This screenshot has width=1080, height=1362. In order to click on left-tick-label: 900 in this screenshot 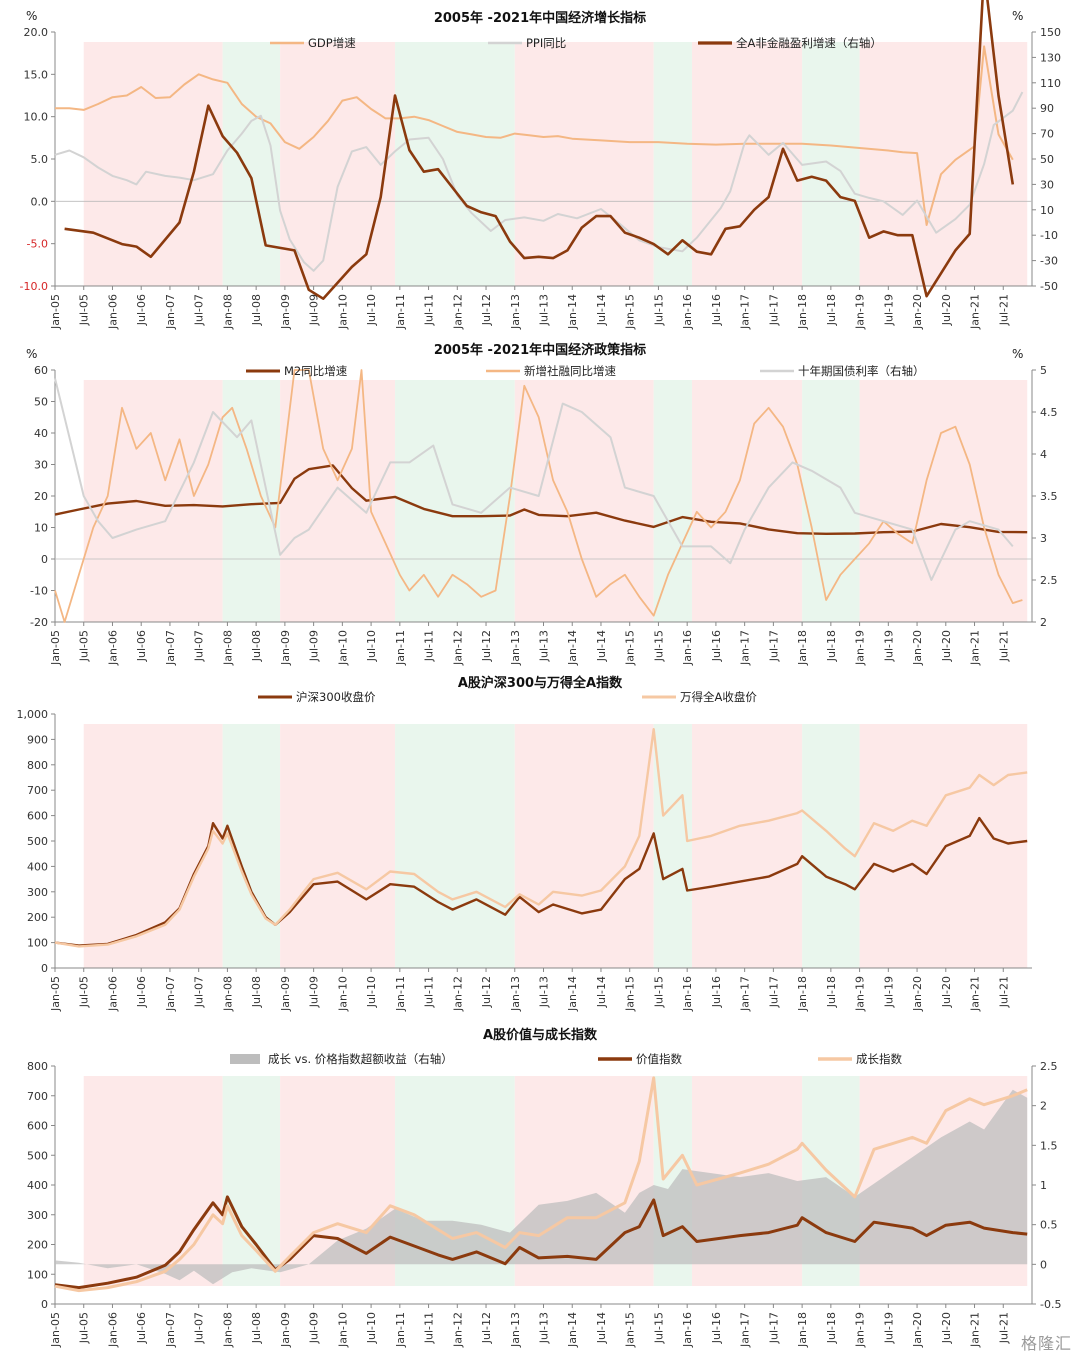, I will do `click(37, 739)`.